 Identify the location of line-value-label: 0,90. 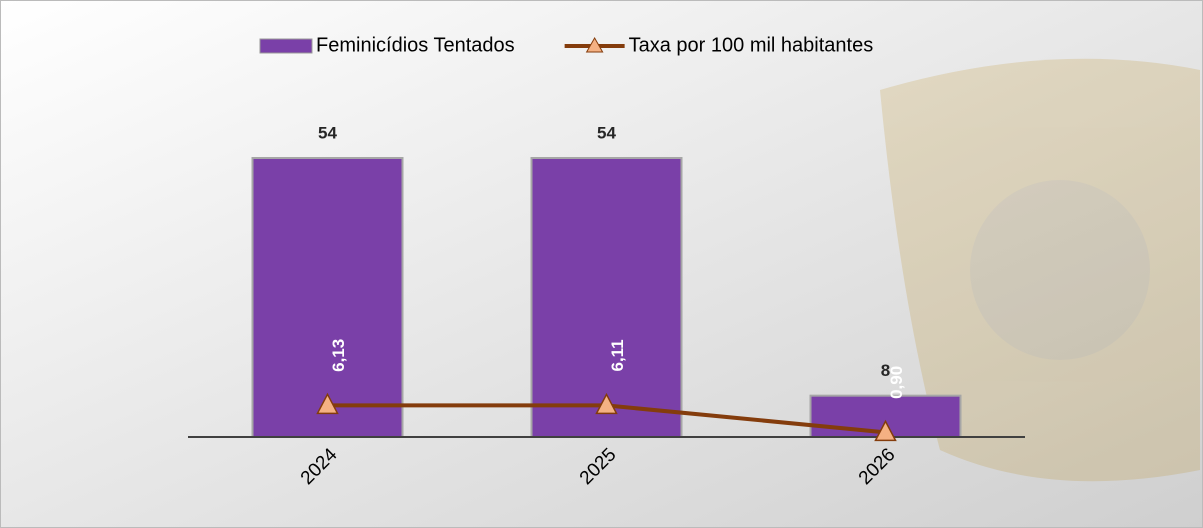
(896, 382).